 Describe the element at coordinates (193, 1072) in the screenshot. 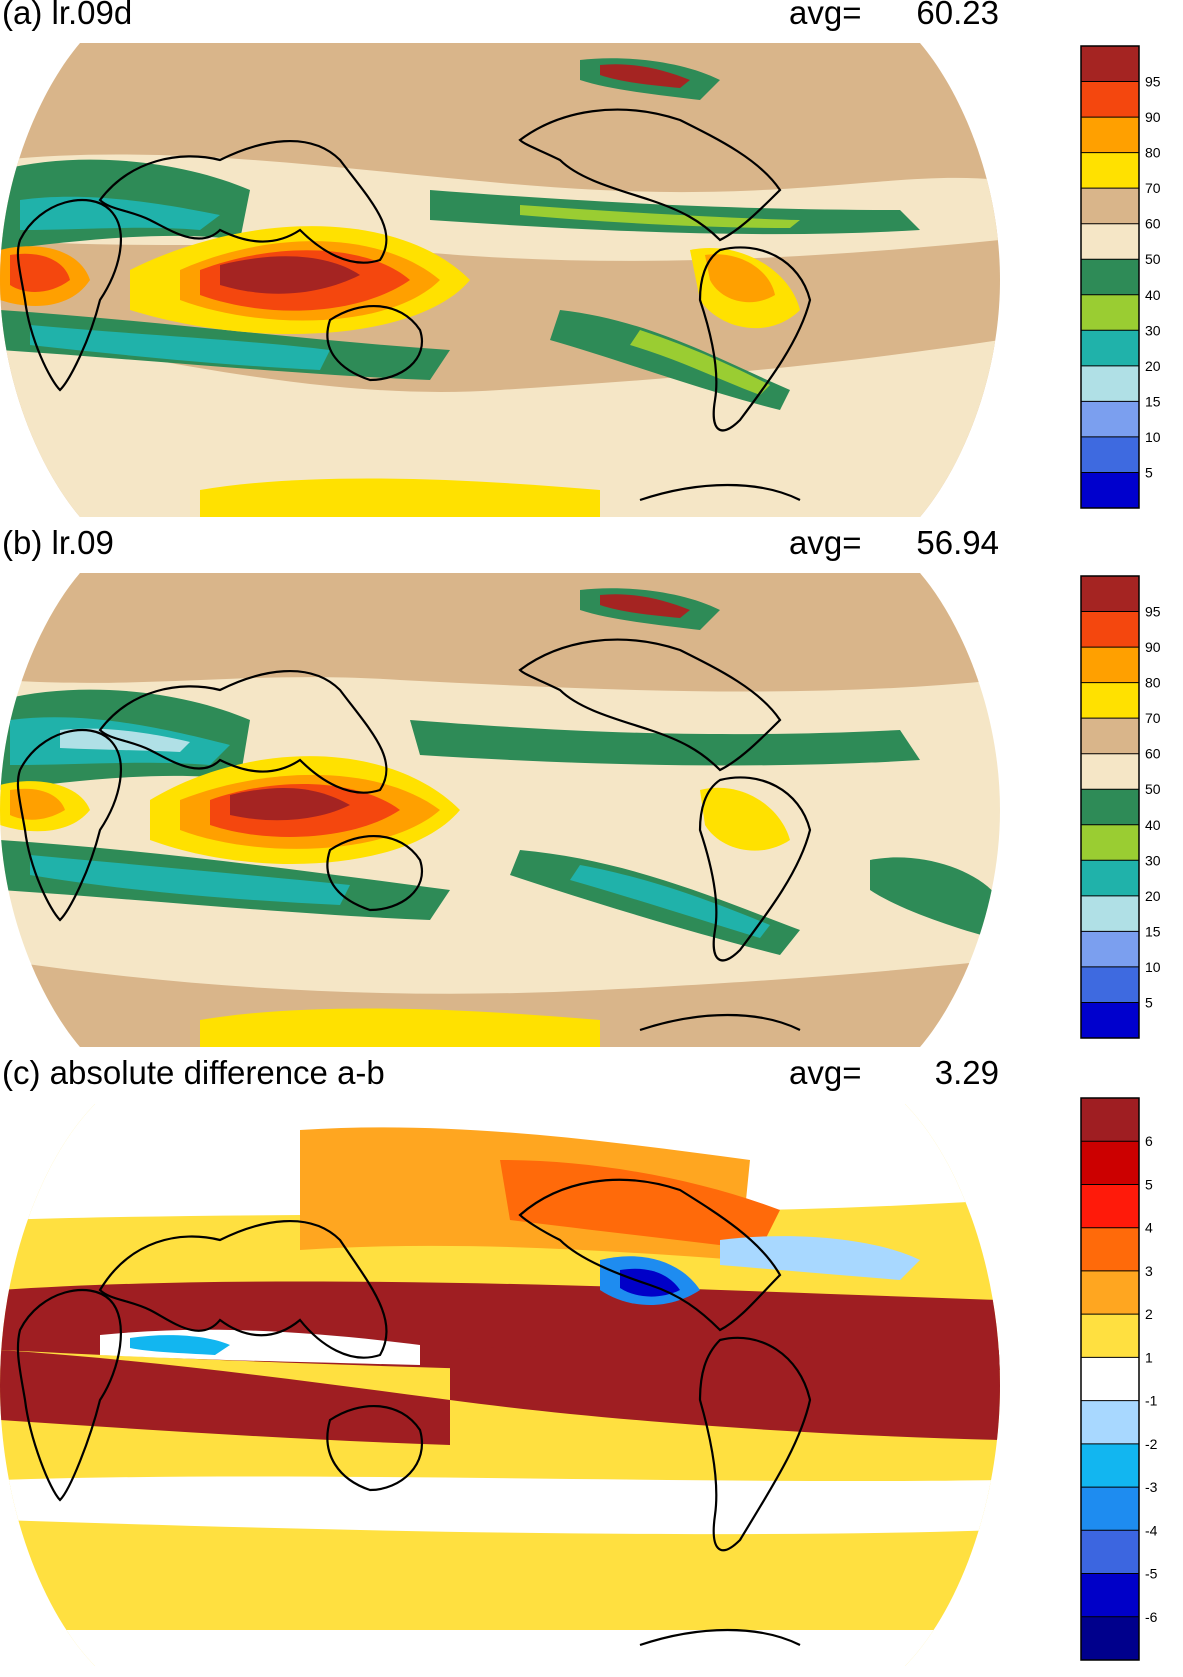

I see `panel-title: (c) absolute difference a-b` at that location.